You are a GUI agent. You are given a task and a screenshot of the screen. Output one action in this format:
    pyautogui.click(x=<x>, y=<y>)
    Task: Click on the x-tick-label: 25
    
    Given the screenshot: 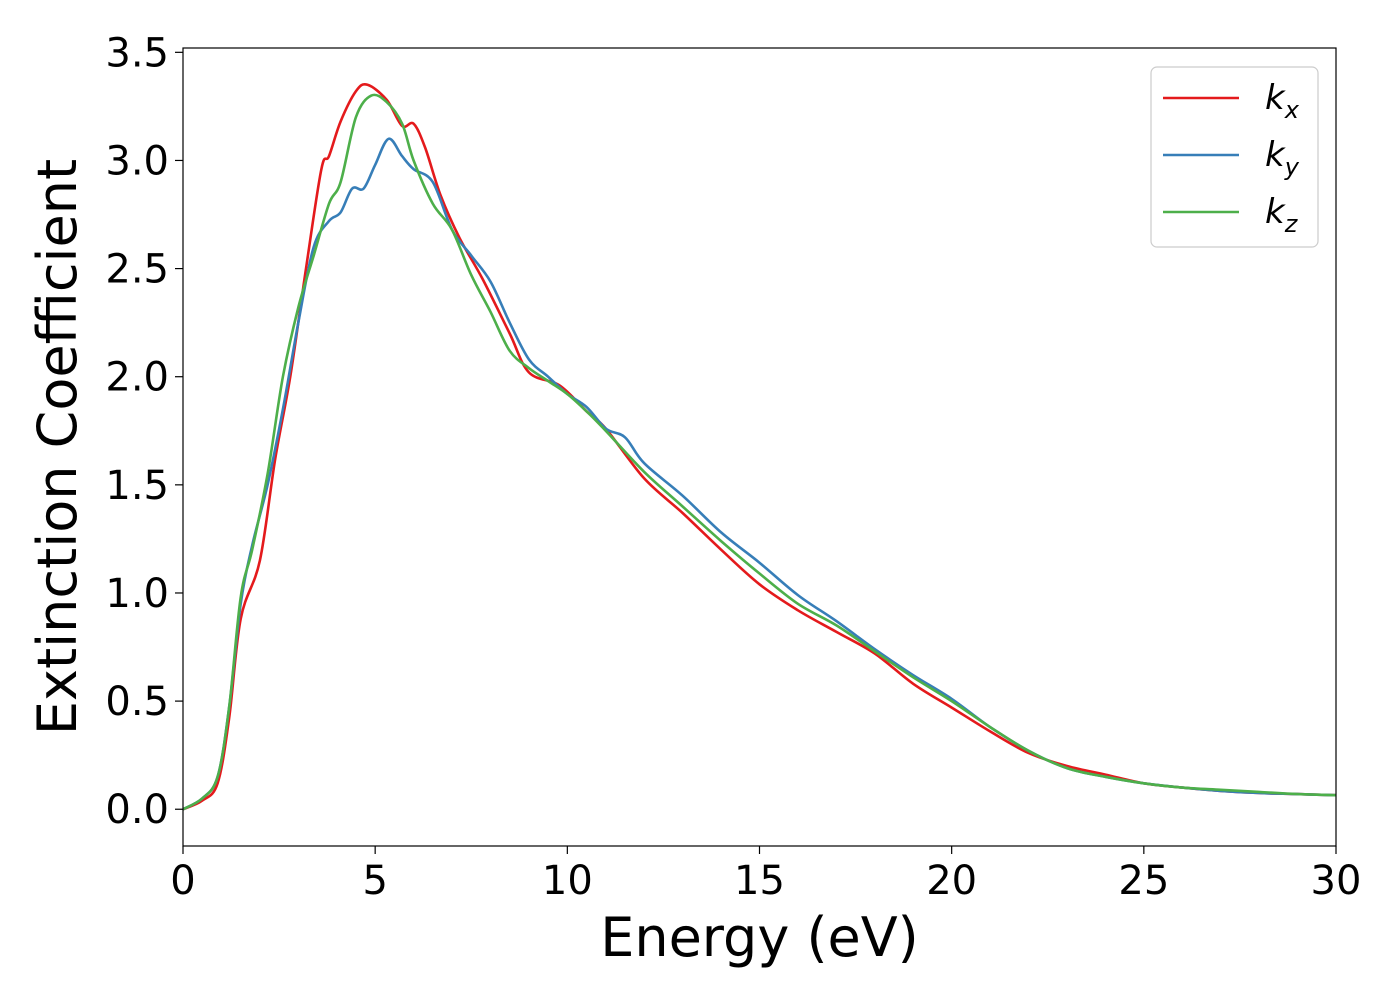 What is the action you would take?
    pyautogui.click(x=1143, y=881)
    